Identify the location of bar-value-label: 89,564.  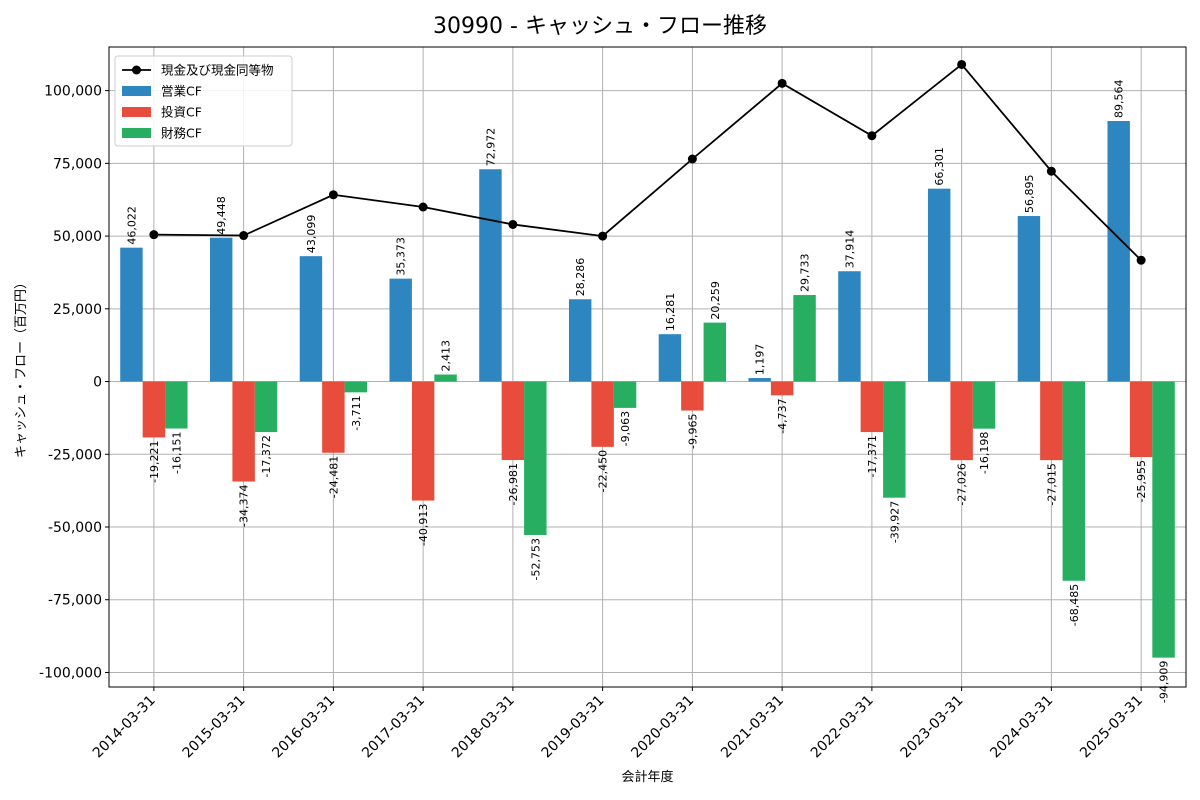
(1119, 98).